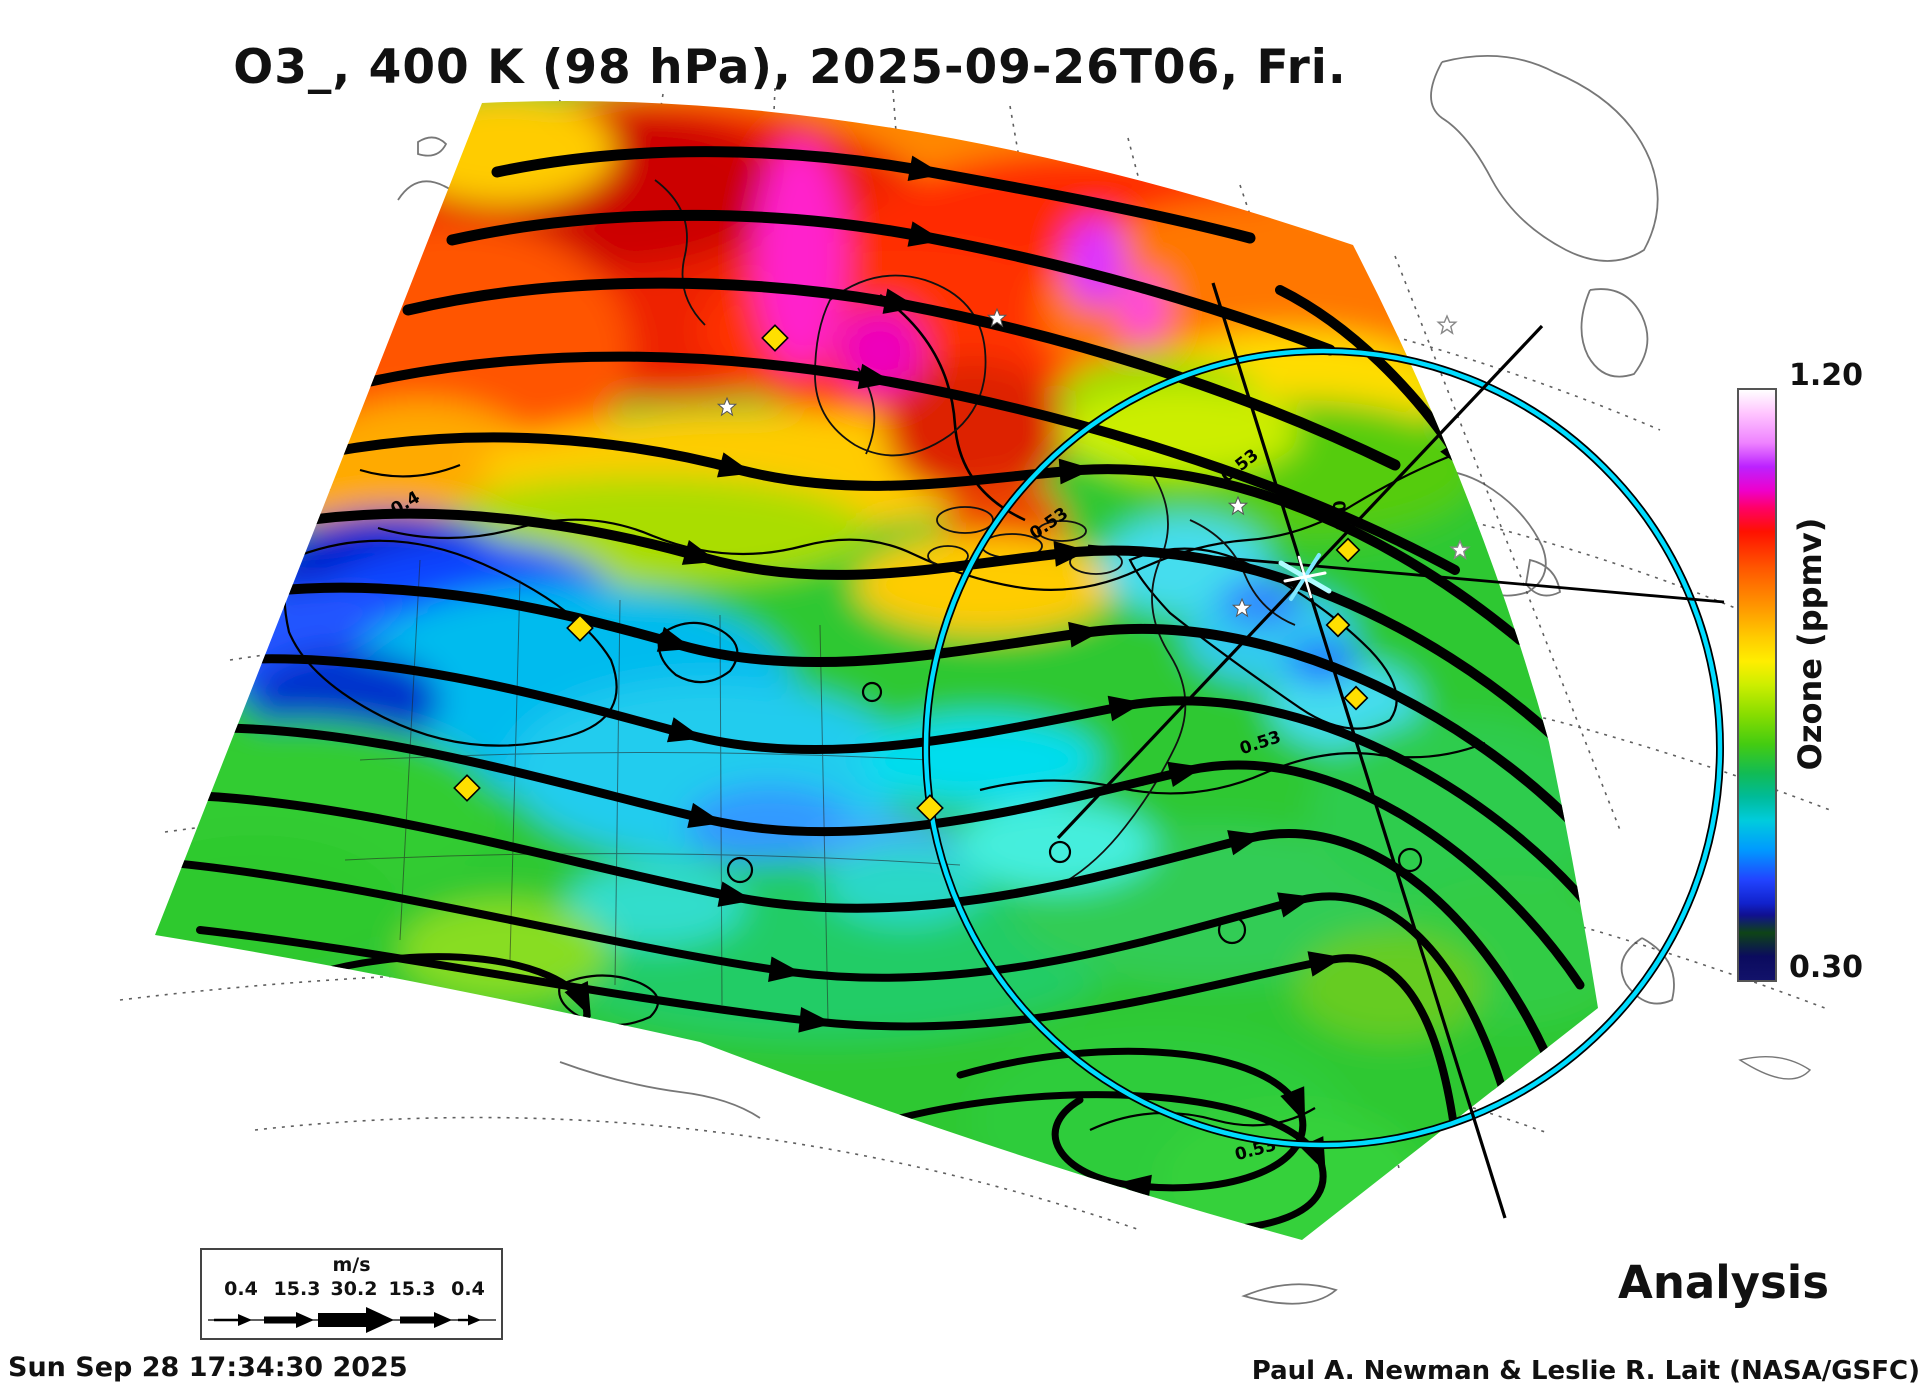 Image resolution: width=1926 pixels, height=1394 pixels. I want to click on colorbar, so click(1757, 685).